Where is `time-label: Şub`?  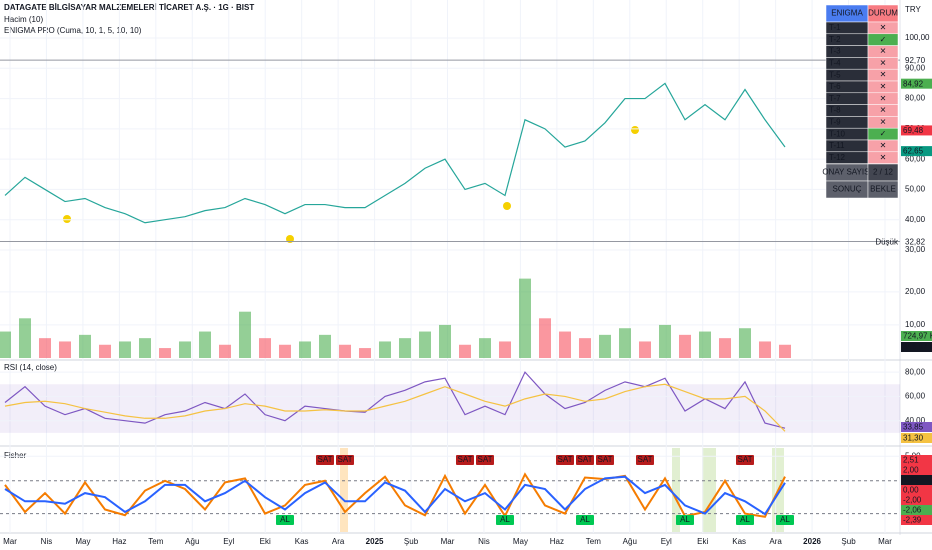
time-label: Şub is located at coordinates (848, 541).